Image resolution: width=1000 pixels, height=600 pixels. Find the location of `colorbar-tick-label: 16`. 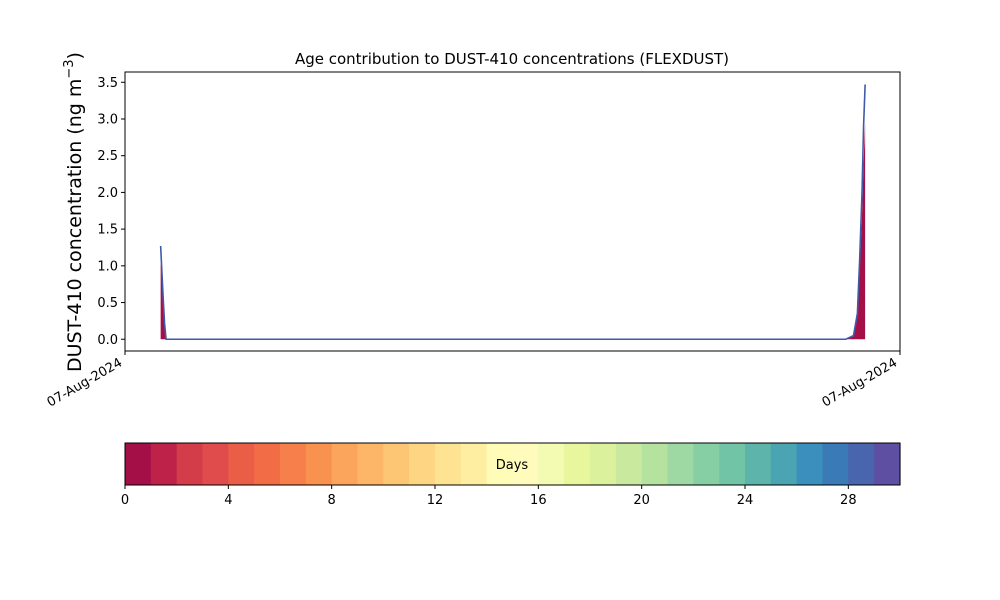

colorbar-tick-label: 16 is located at coordinates (538, 500).